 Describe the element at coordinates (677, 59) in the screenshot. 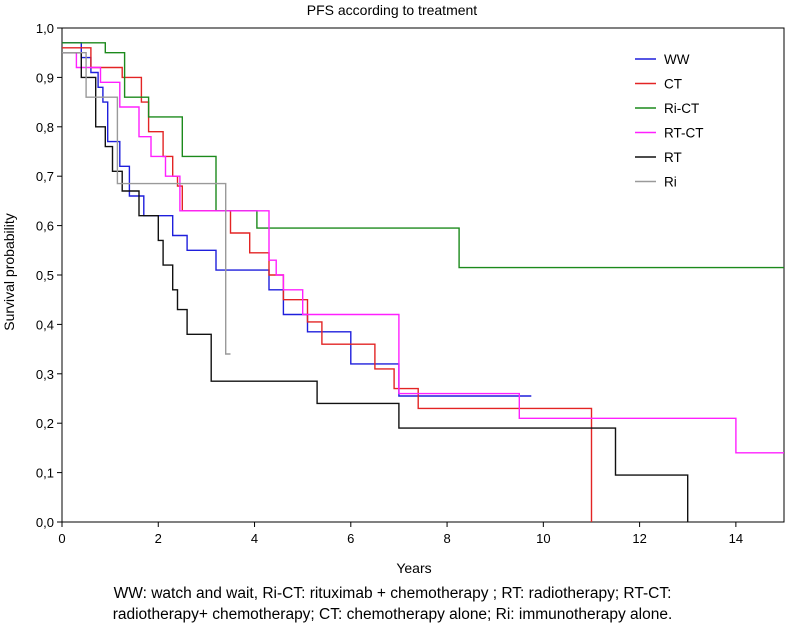

I see `legend-label: WW` at that location.